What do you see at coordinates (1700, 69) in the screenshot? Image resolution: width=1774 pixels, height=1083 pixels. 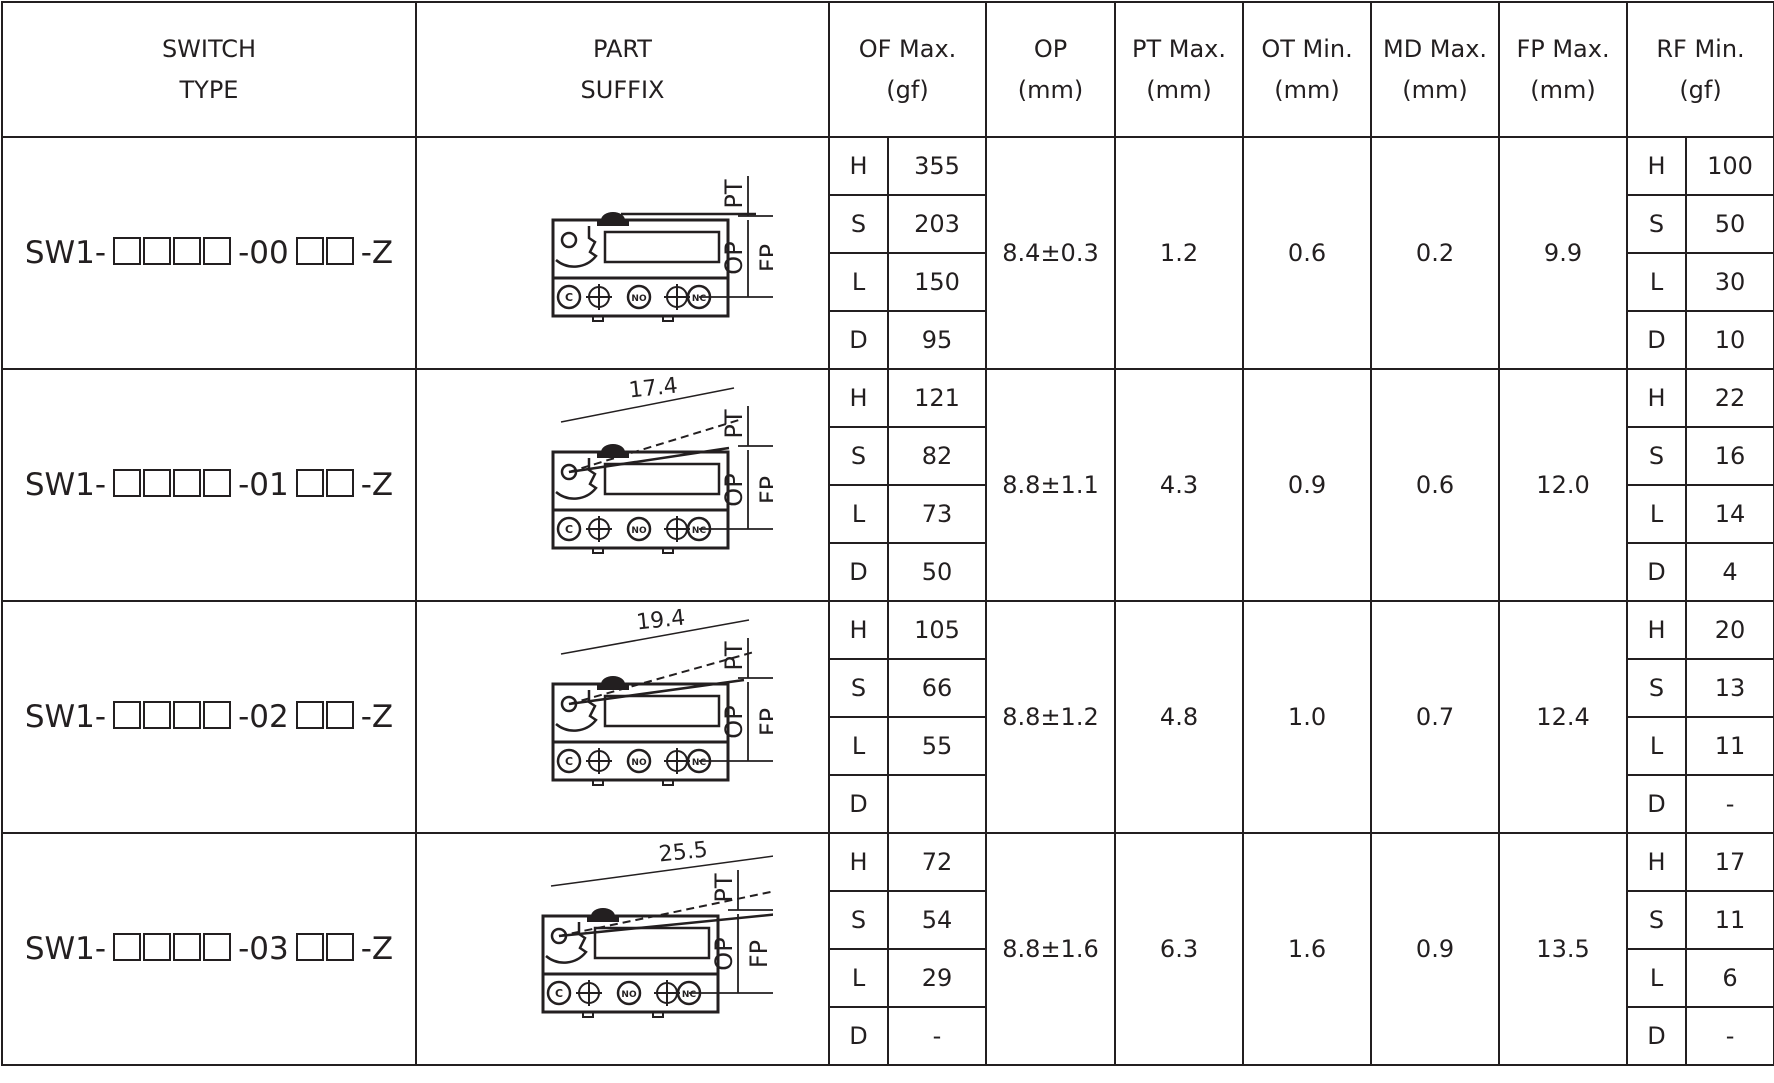 I see `header-rf-min: RF Min. (gf)` at bounding box center [1700, 69].